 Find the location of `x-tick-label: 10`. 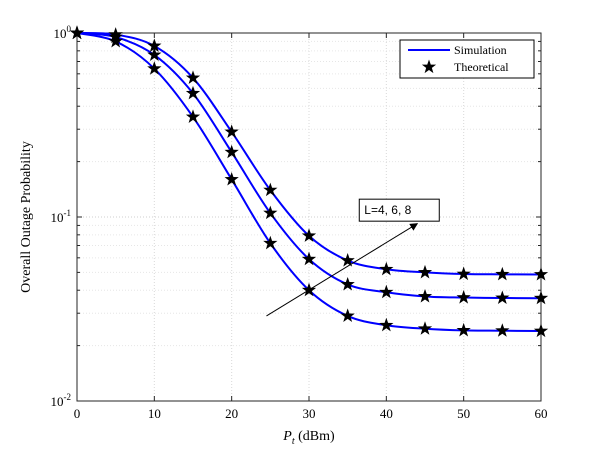

x-tick-label: 10 is located at coordinates (154, 413).